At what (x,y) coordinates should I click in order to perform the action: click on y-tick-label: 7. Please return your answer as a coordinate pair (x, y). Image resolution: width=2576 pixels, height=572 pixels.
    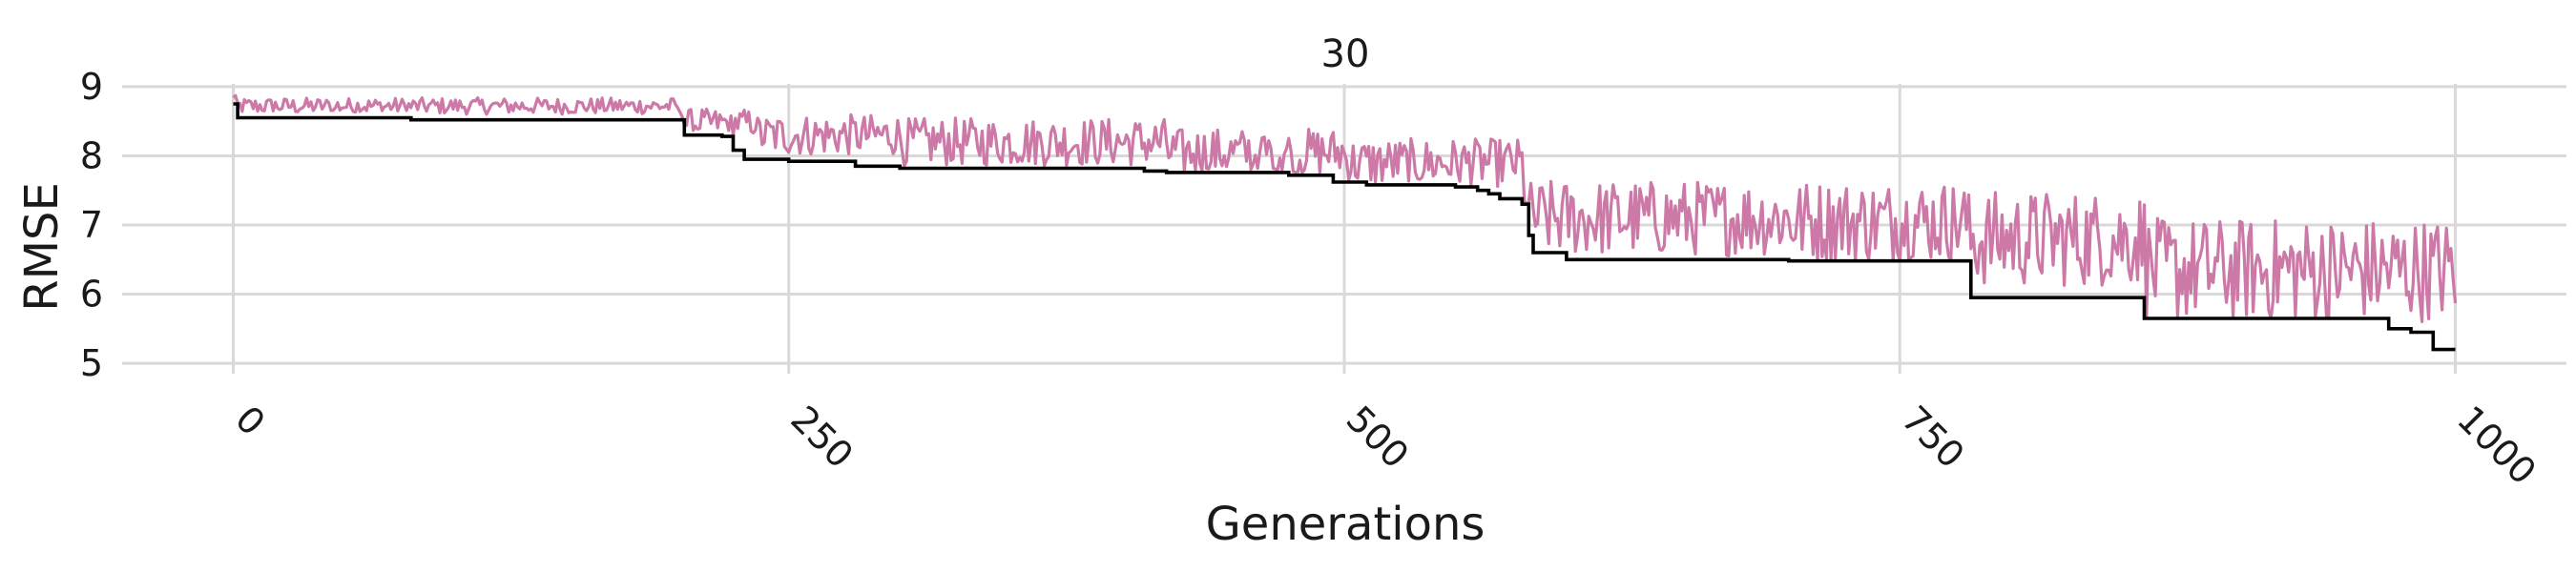
    Looking at the image, I should click on (91, 225).